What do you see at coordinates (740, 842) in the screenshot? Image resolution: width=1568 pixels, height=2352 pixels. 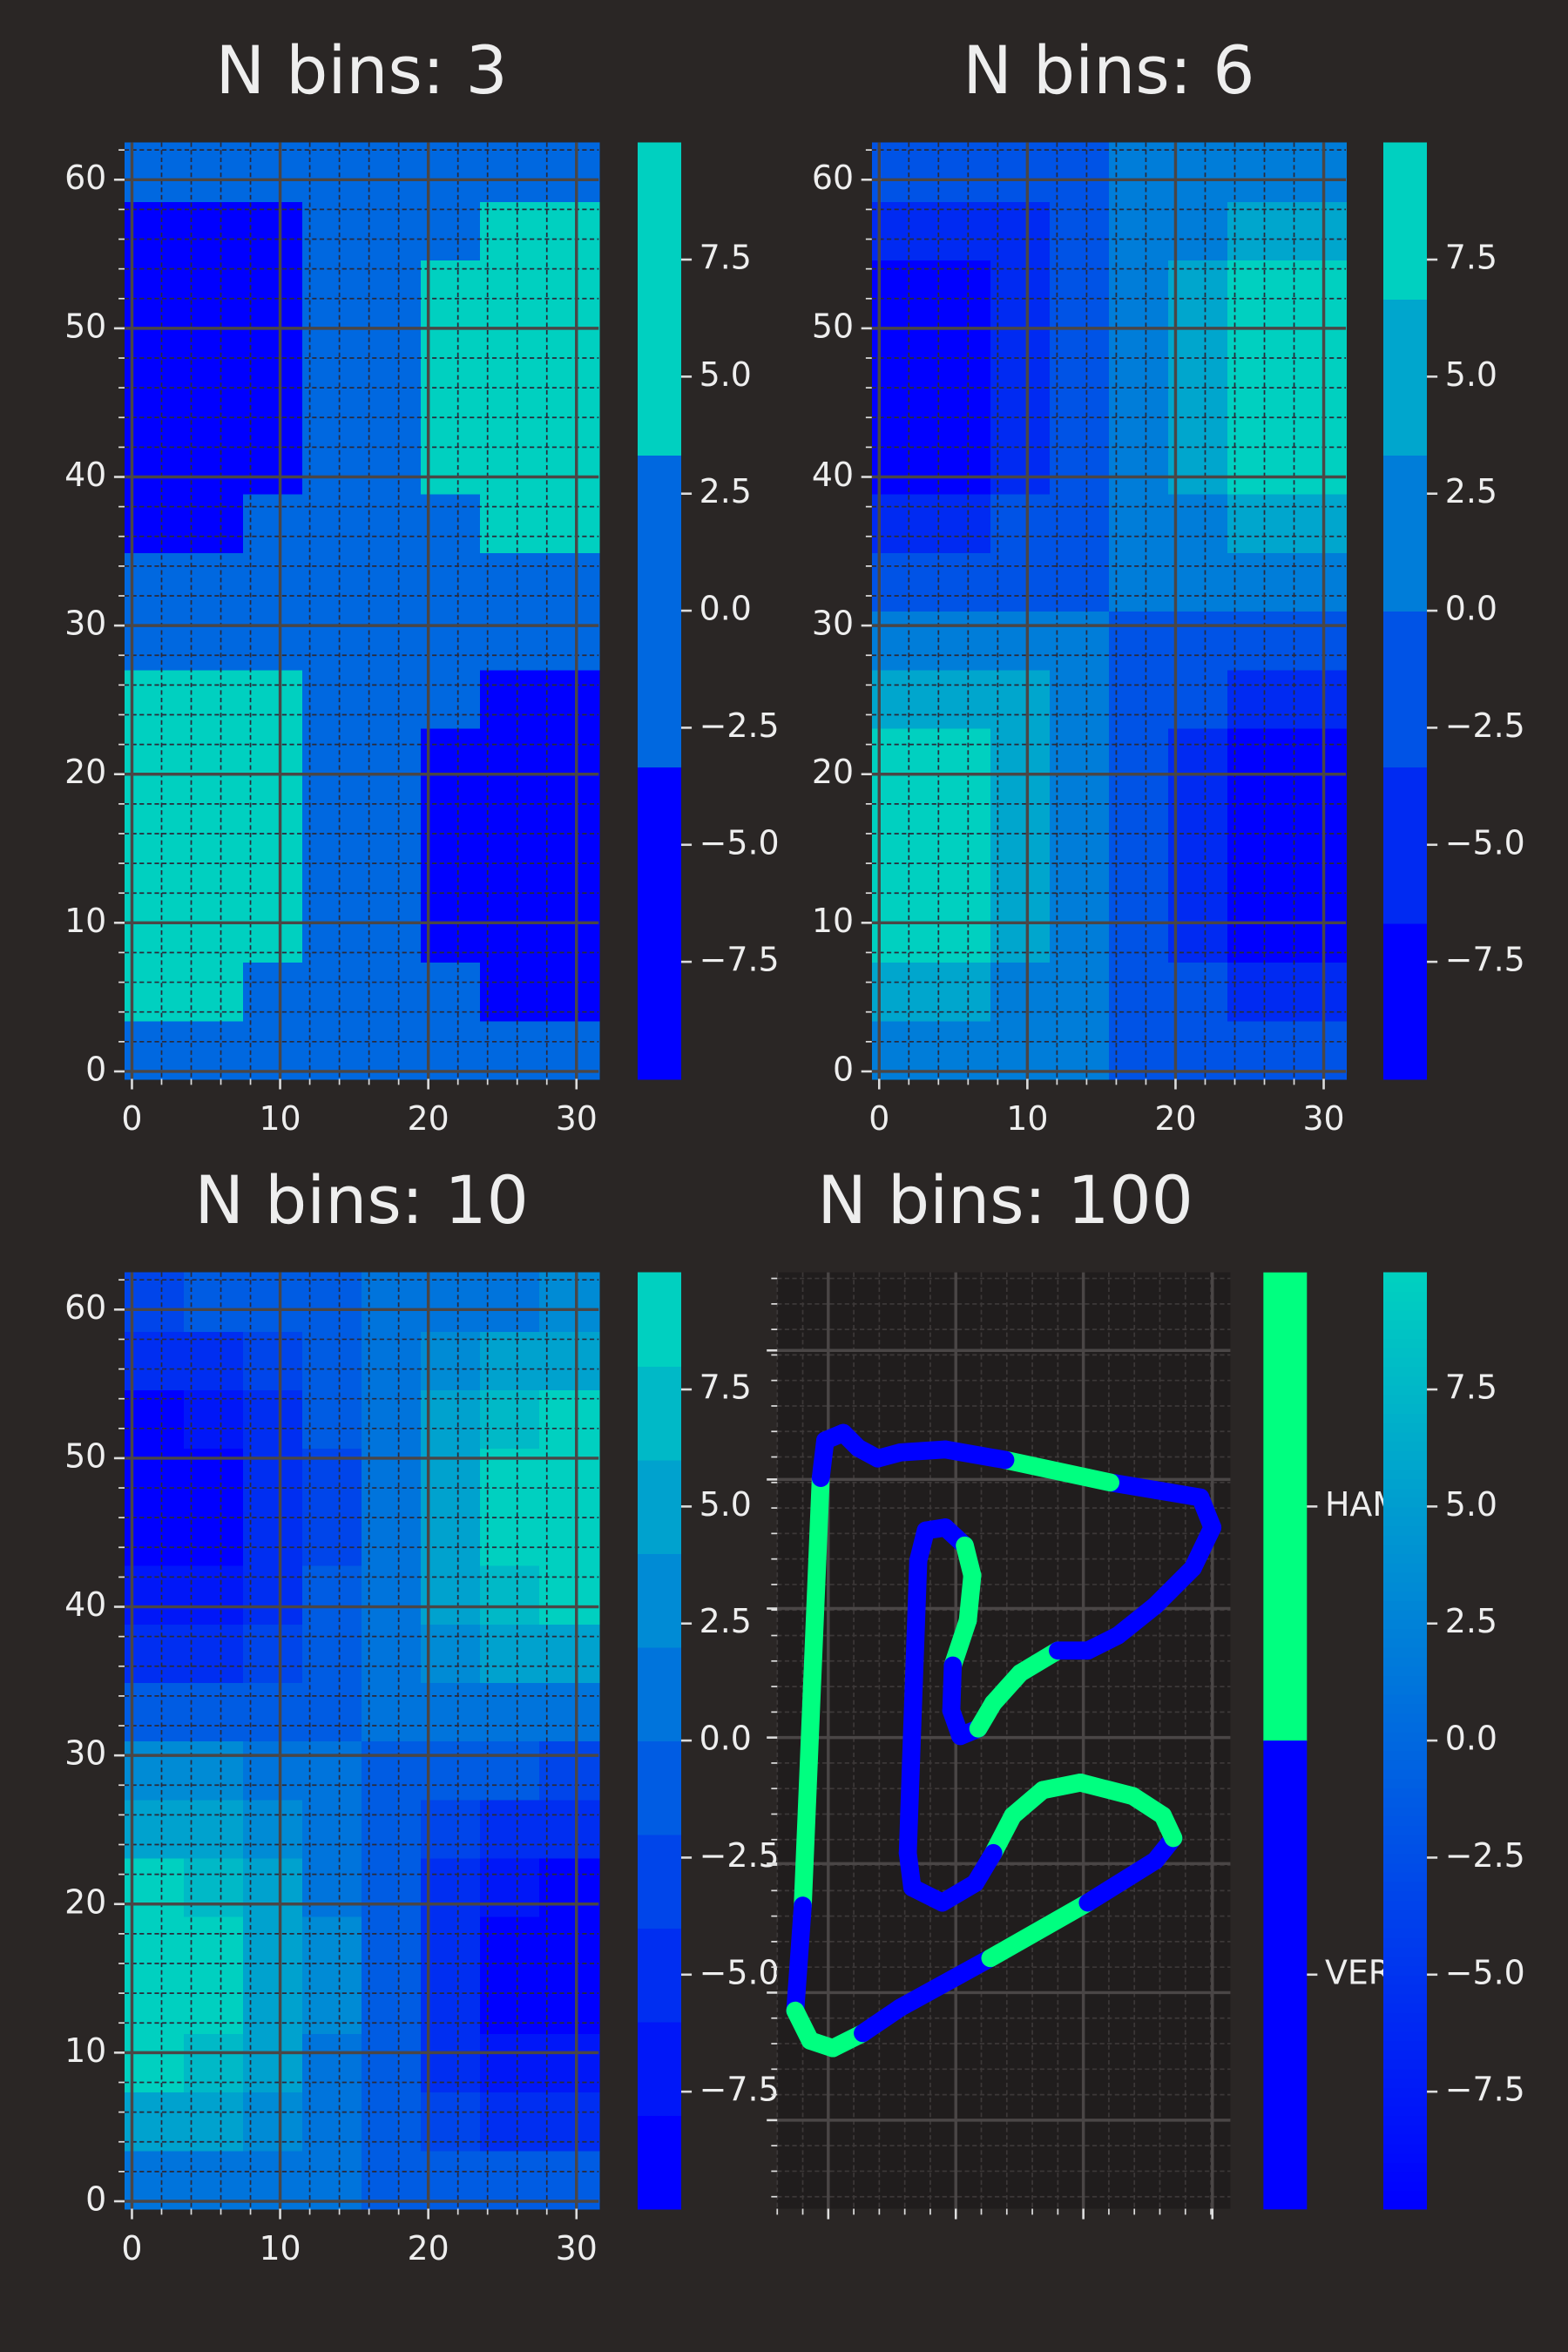 I see `colorbar-tick-label: −5.0` at bounding box center [740, 842].